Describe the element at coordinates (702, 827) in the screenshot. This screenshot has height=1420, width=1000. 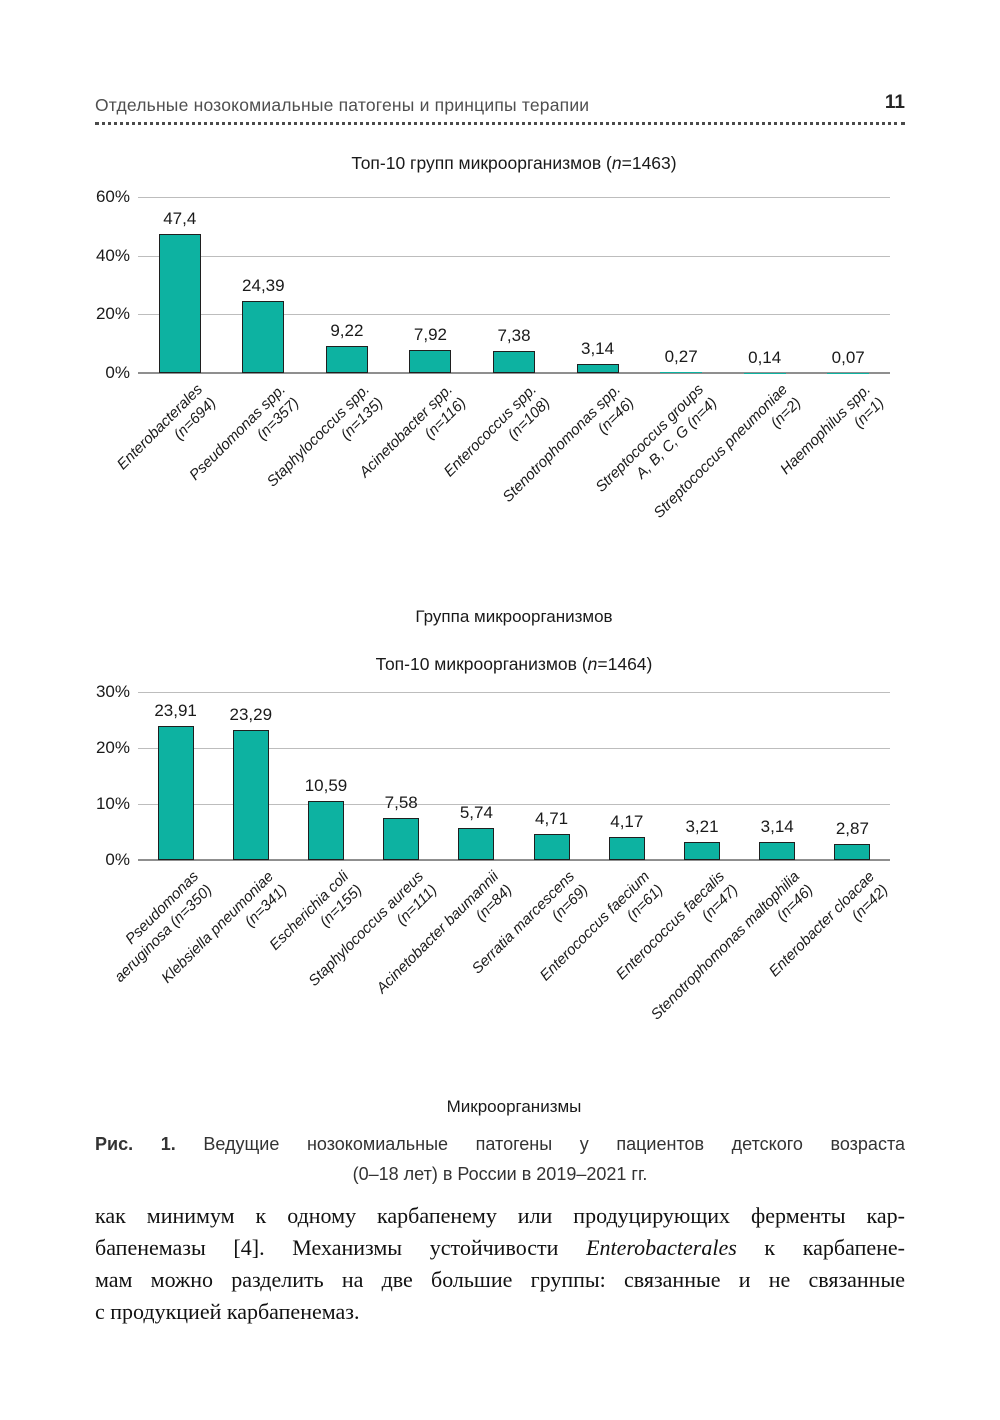
I see `bar-value-label: 3,21` at that location.